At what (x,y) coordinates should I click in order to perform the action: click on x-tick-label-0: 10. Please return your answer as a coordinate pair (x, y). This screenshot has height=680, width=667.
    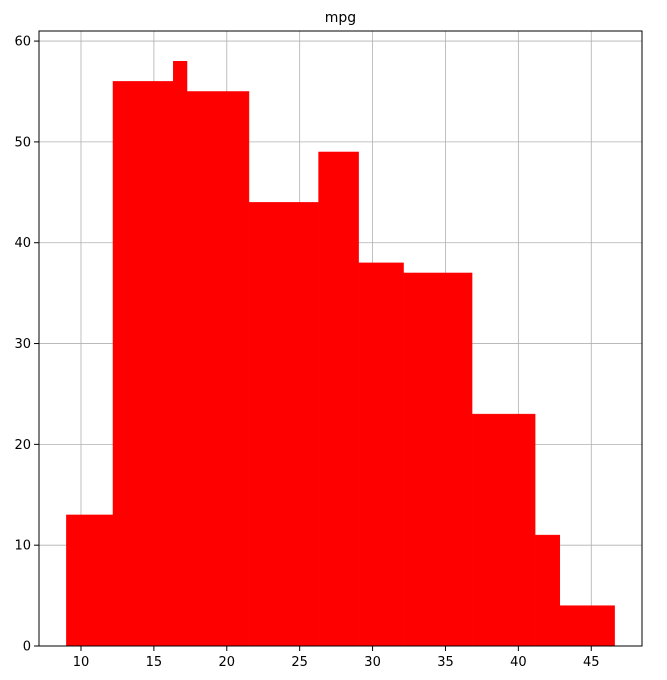
    Looking at the image, I should click on (81, 662).